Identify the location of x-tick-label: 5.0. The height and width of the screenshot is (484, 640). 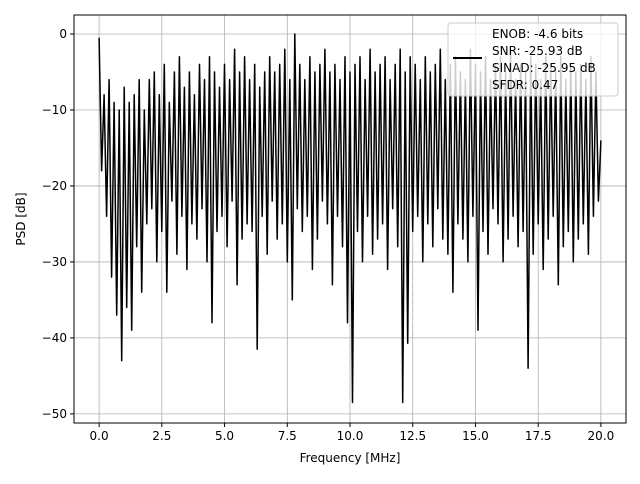
(224, 436).